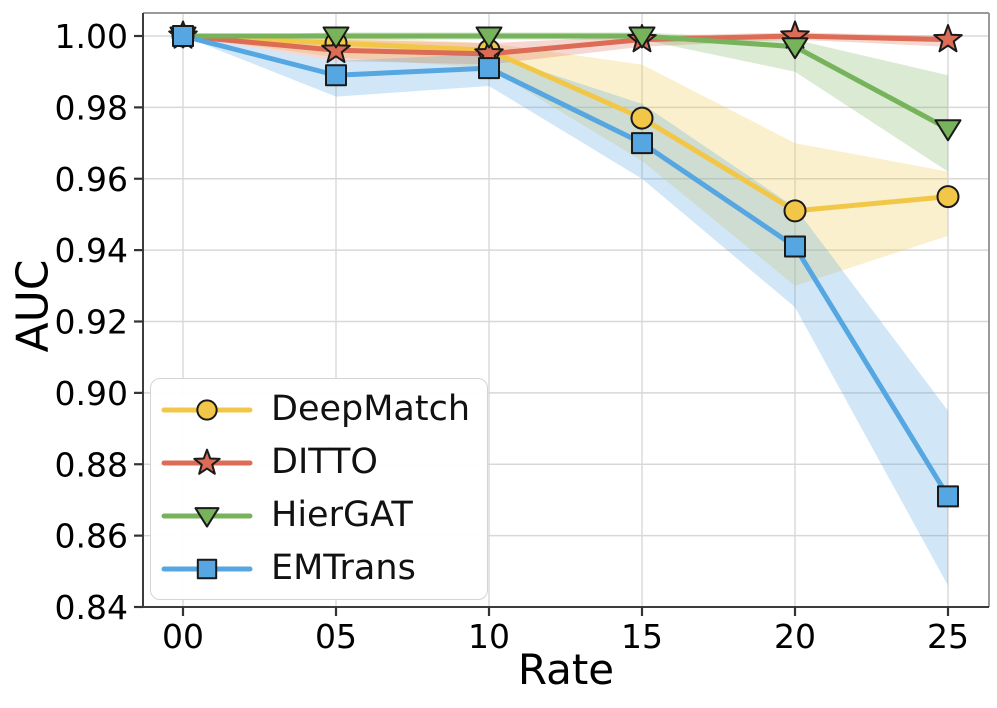 The height and width of the screenshot is (708, 997). I want to click on legend-item-hiergat: HierGAT, so click(323, 515).